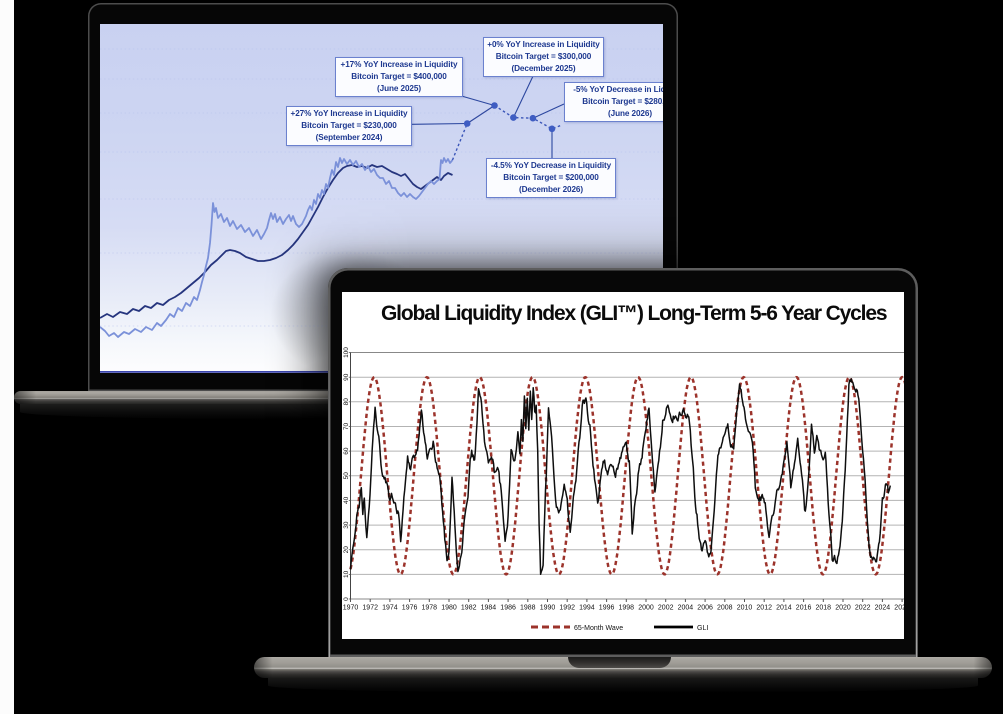 The width and height of the screenshot is (1003, 714). Describe the element at coordinates (883, 608) in the screenshot. I see `svg-text: 2024` at that location.